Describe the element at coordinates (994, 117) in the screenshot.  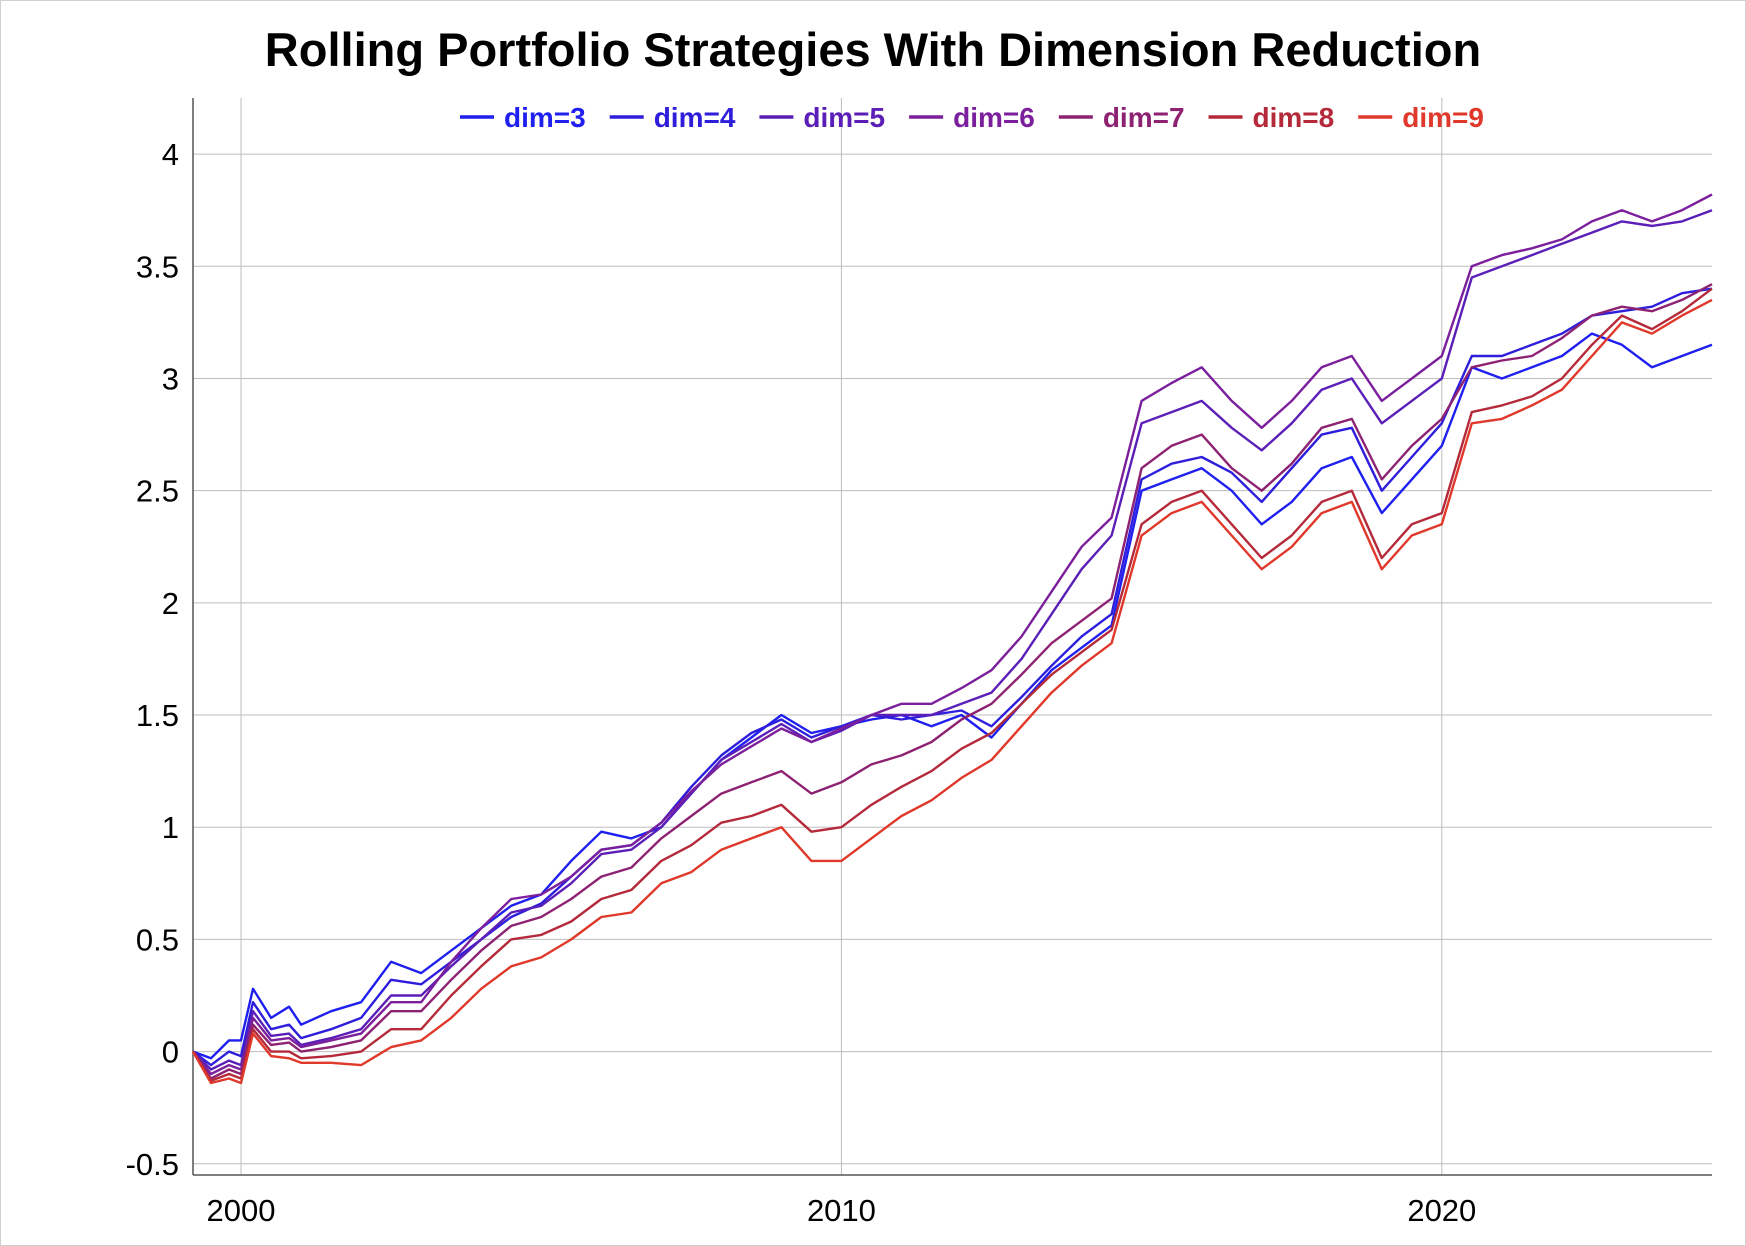
I see `legend-label-dim-6: dim=6` at that location.